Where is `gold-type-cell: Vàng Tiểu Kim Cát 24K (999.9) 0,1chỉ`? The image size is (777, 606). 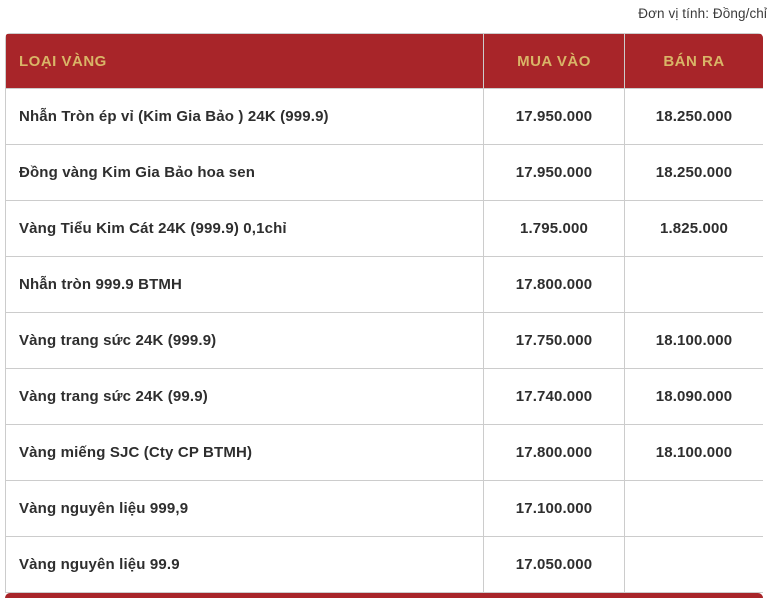 gold-type-cell: Vàng Tiểu Kim Cát 24K (999.9) 0,1chỉ is located at coordinates (244, 228).